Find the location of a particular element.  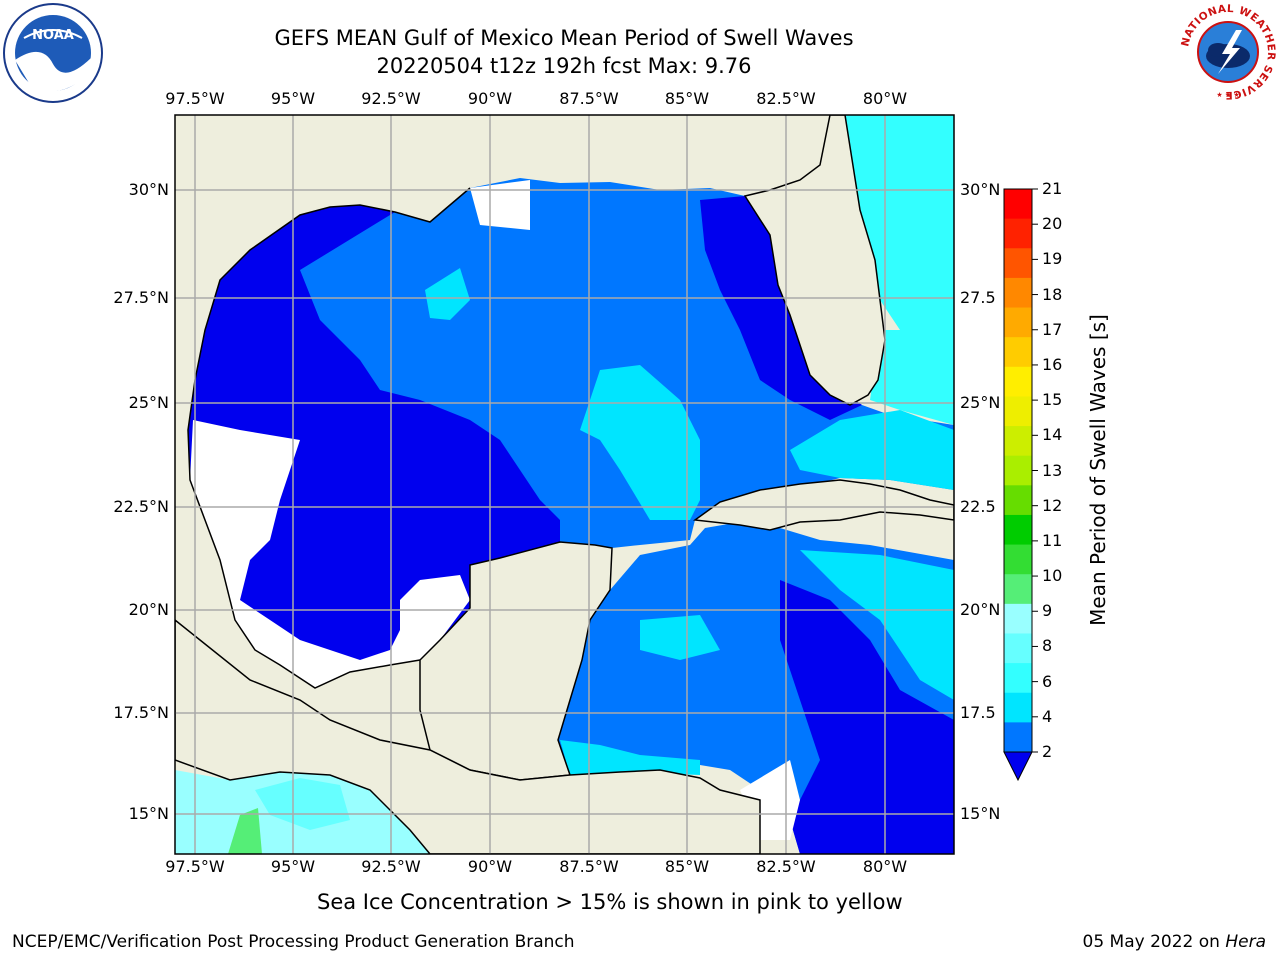

lon-tick-top: 90°W is located at coordinates (490, 98).